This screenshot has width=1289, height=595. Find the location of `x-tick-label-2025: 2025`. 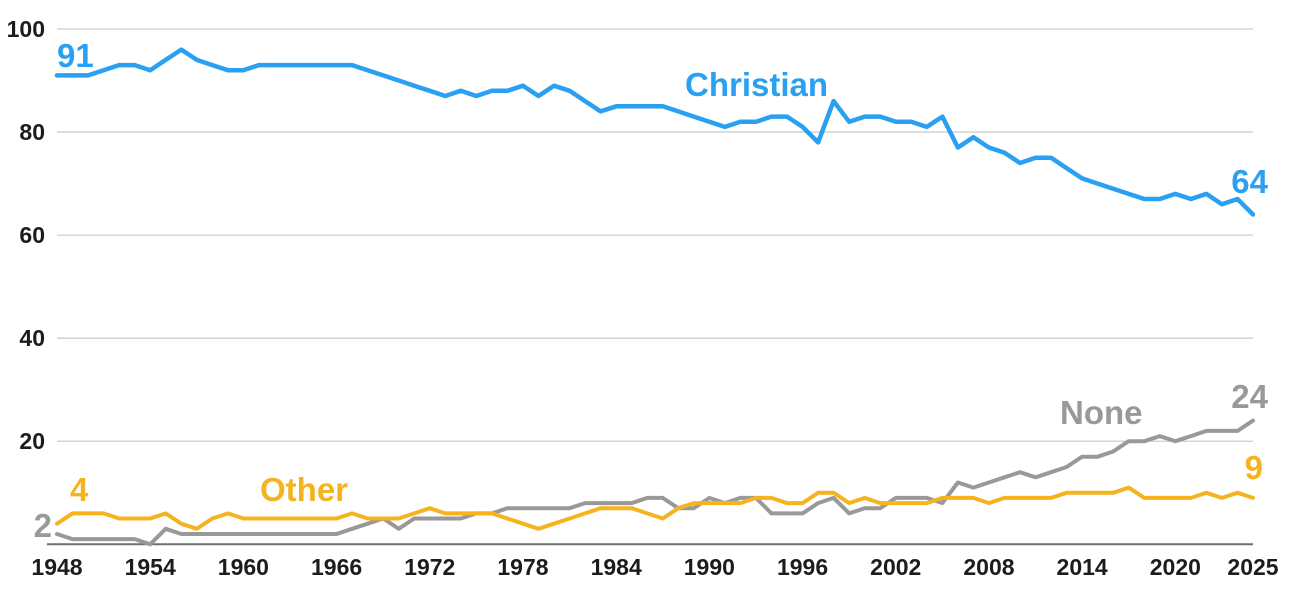

x-tick-label-2025: 2025 is located at coordinates (1252, 567).